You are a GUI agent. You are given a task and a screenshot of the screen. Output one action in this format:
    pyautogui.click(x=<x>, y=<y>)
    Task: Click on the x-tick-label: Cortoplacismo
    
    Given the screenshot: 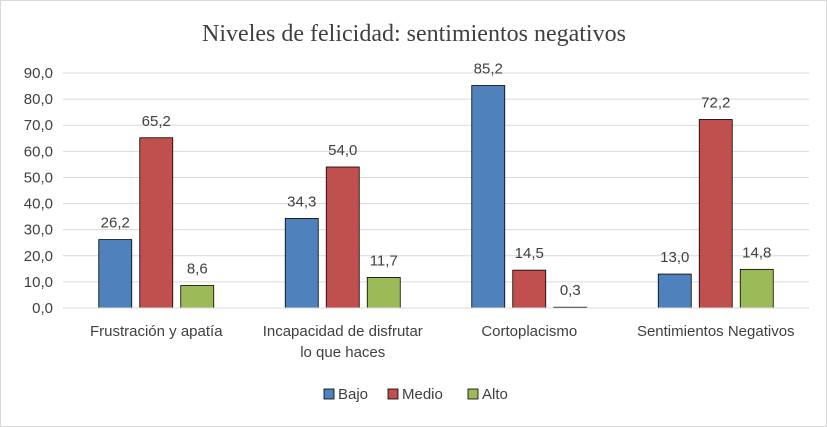 What is the action you would take?
    pyautogui.click(x=529, y=331)
    